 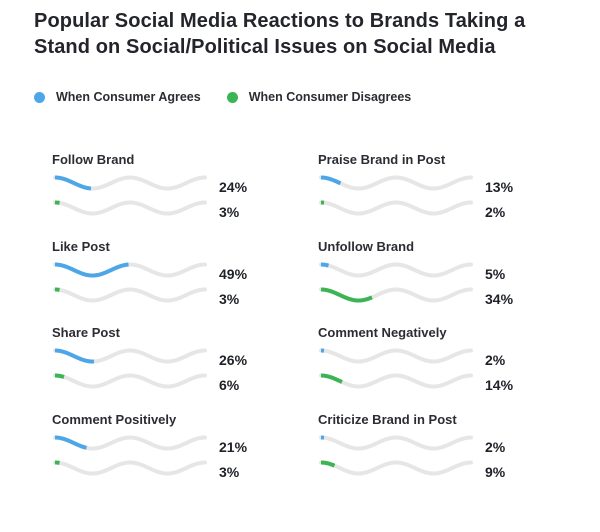 I want to click on legend-dot-disagrees, so click(x=232, y=97).